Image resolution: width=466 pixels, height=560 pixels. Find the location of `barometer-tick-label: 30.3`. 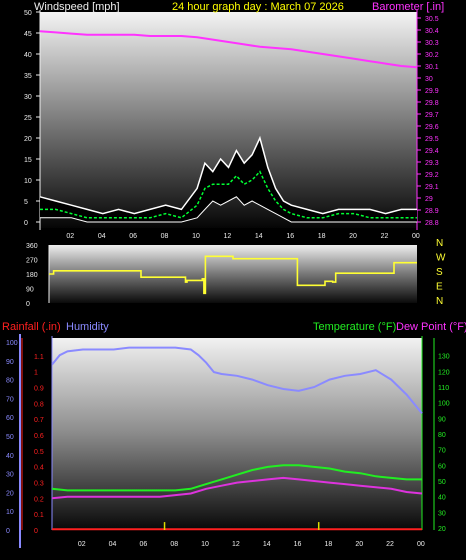

barometer-tick-label: 30.3 is located at coordinates (432, 43).